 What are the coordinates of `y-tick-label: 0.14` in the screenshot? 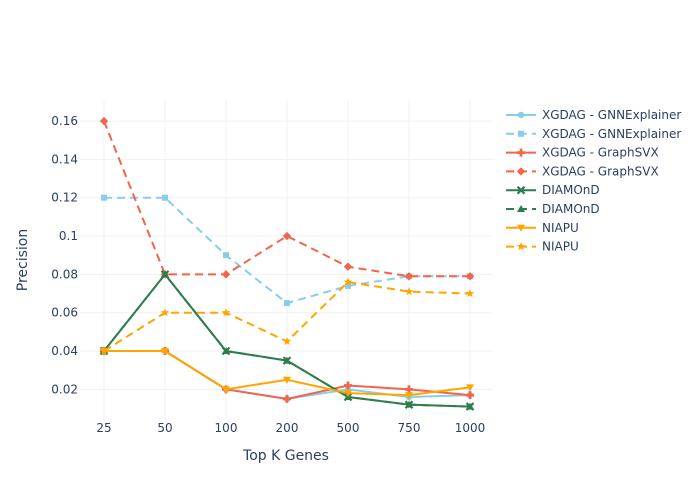 It's located at (64, 159).